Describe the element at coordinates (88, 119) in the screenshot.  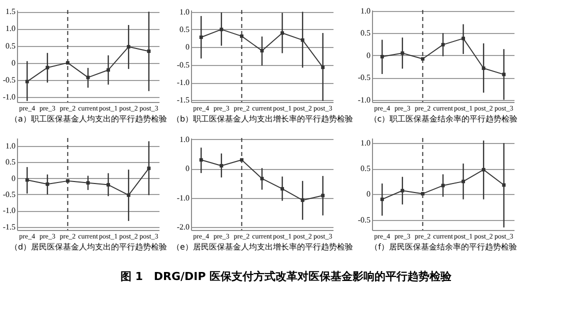
I see `x-axis-title: （a）职工医保基金人均支出的平行趋势检验` at that location.